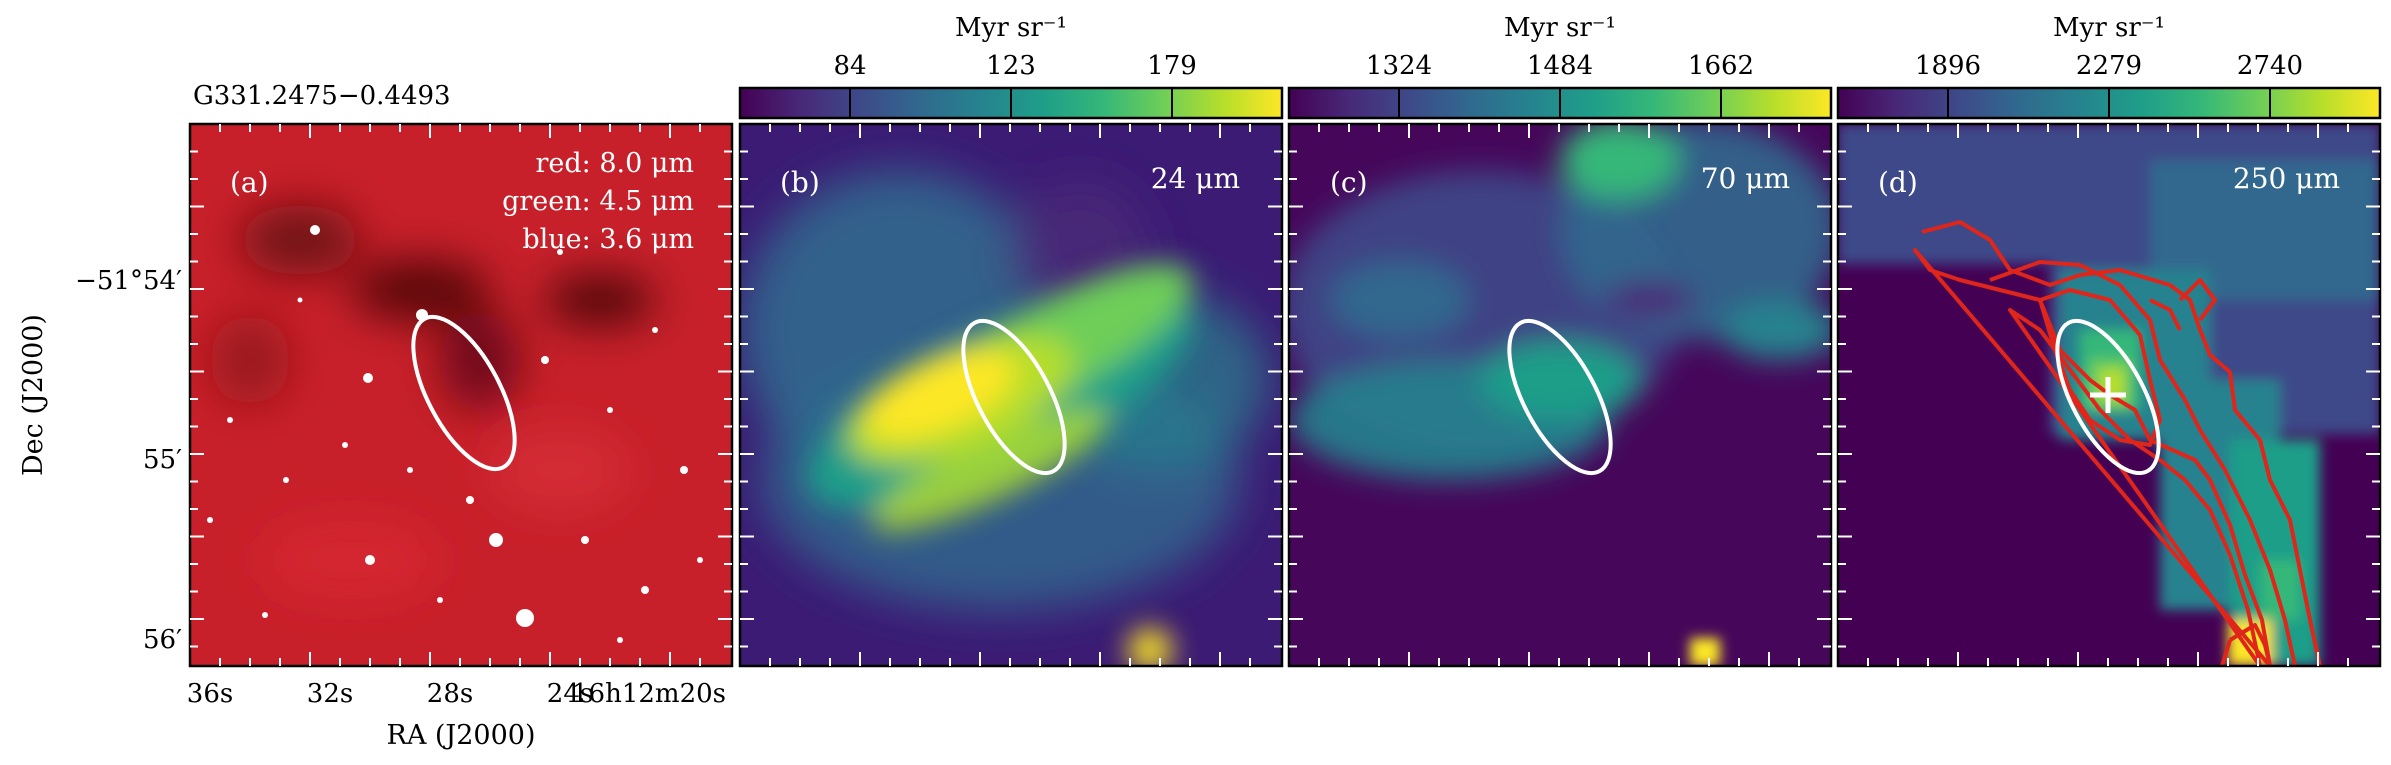 The height and width of the screenshot is (765, 2391). What do you see at coordinates (2109, 28) in the screenshot?
I see `colorbar-d-unit: Myr sr⁻¹` at bounding box center [2109, 28].